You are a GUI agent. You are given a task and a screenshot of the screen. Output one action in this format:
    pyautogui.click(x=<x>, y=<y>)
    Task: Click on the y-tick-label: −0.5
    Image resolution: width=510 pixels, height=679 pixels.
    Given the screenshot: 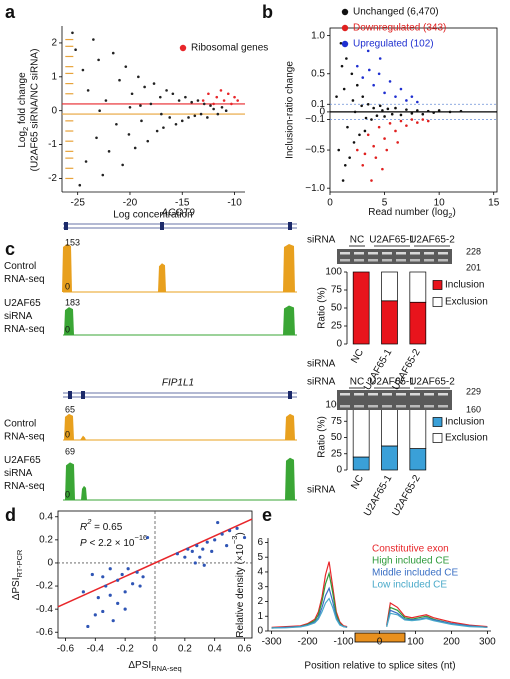 What is the action you would take?
    pyautogui.click(x=315, y=150)
    